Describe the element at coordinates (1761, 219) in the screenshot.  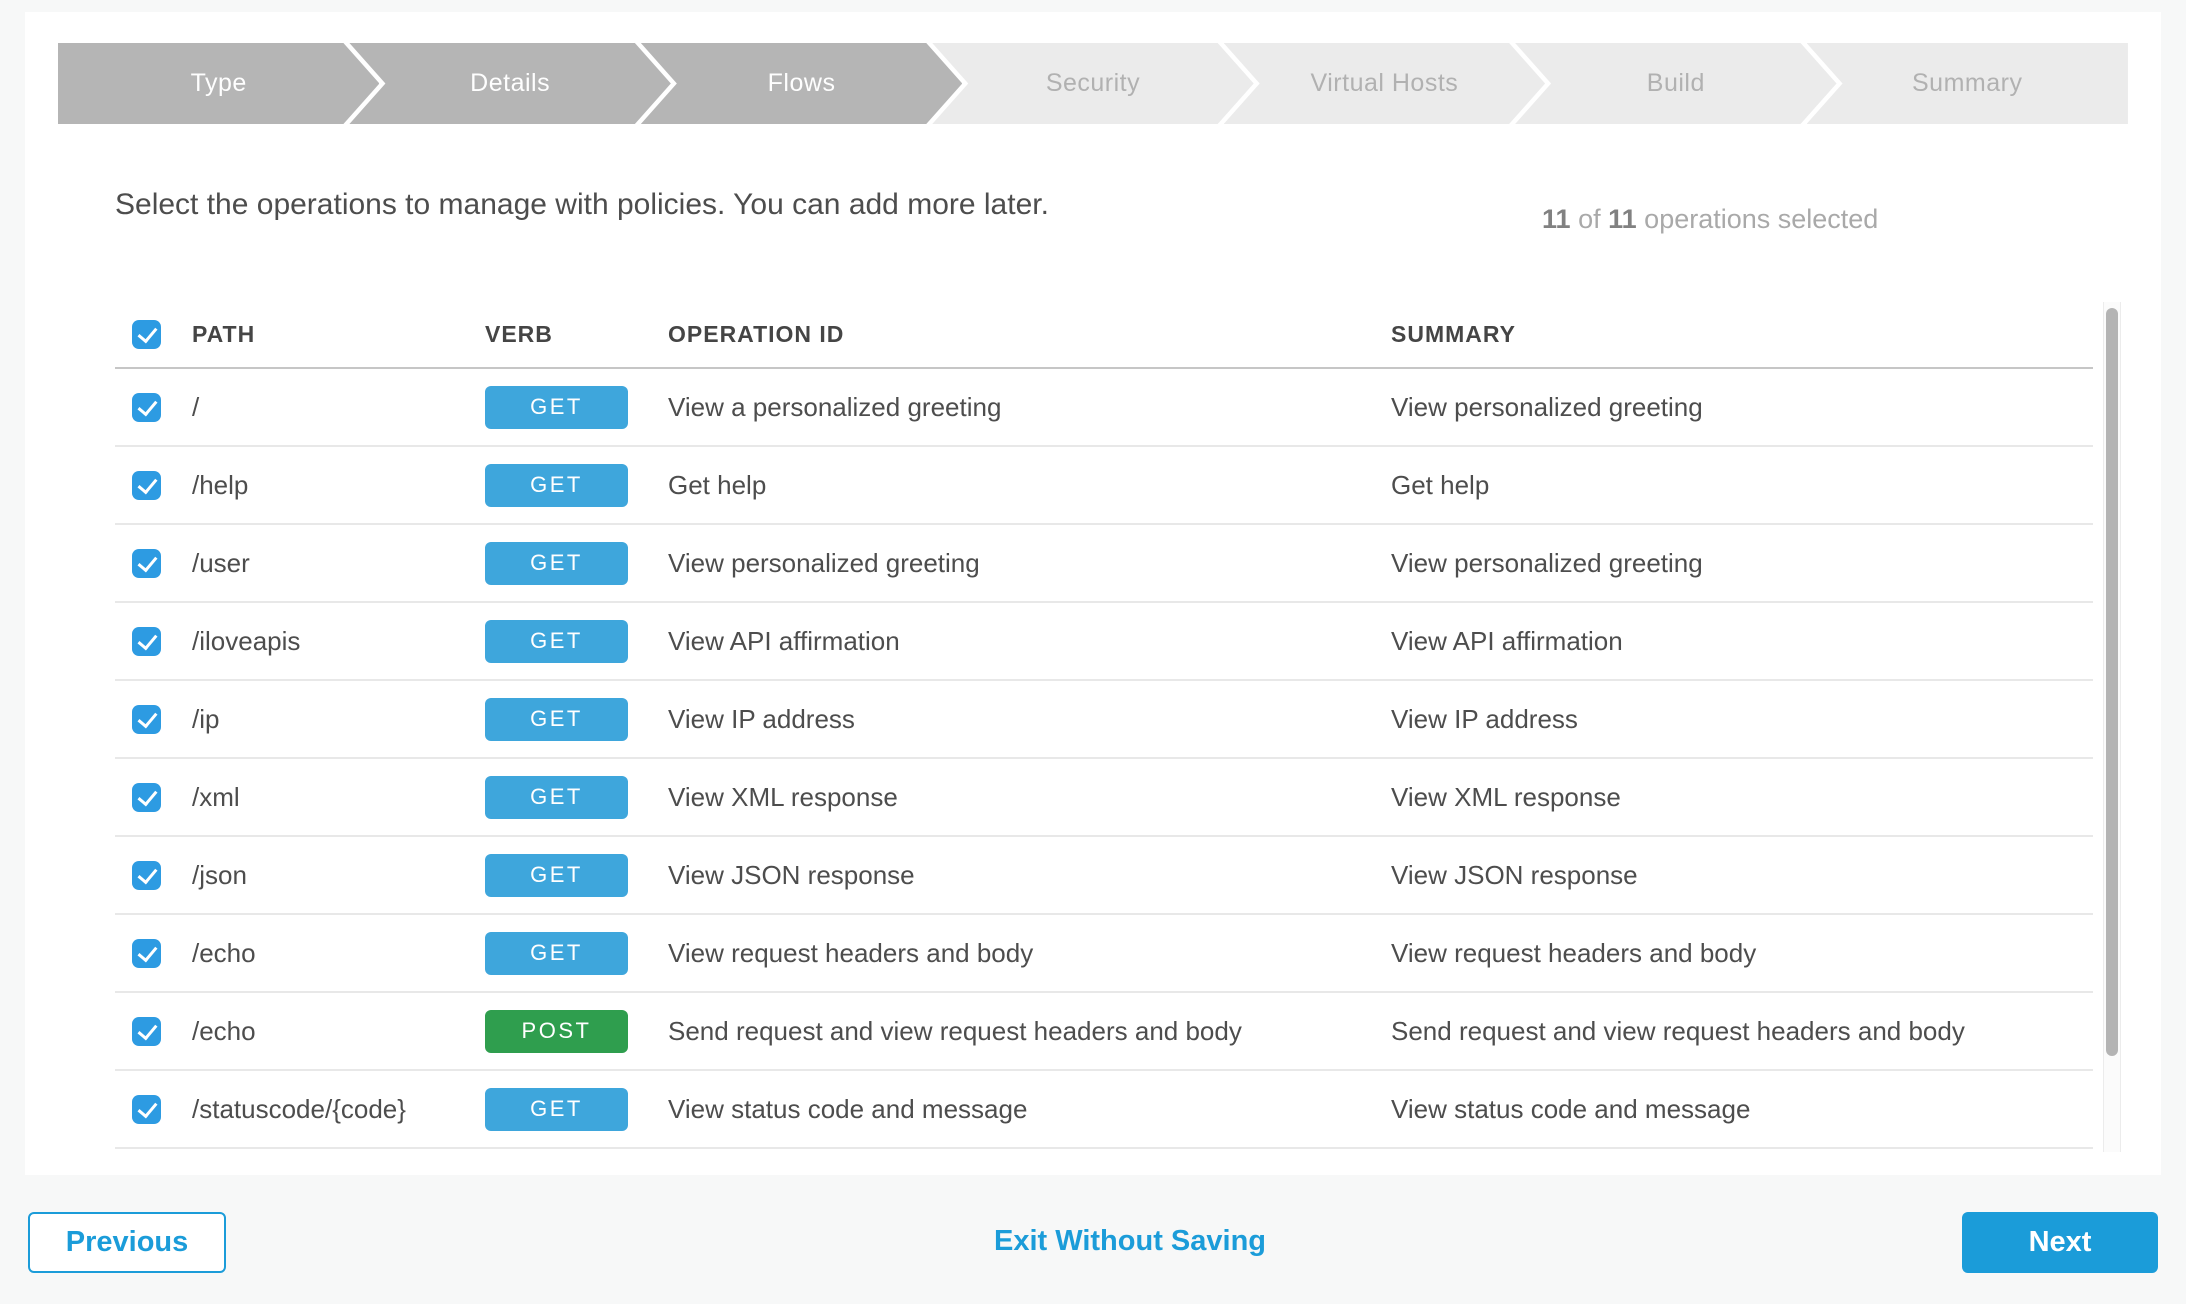
I see `suffix-label: operations selected` at that location.